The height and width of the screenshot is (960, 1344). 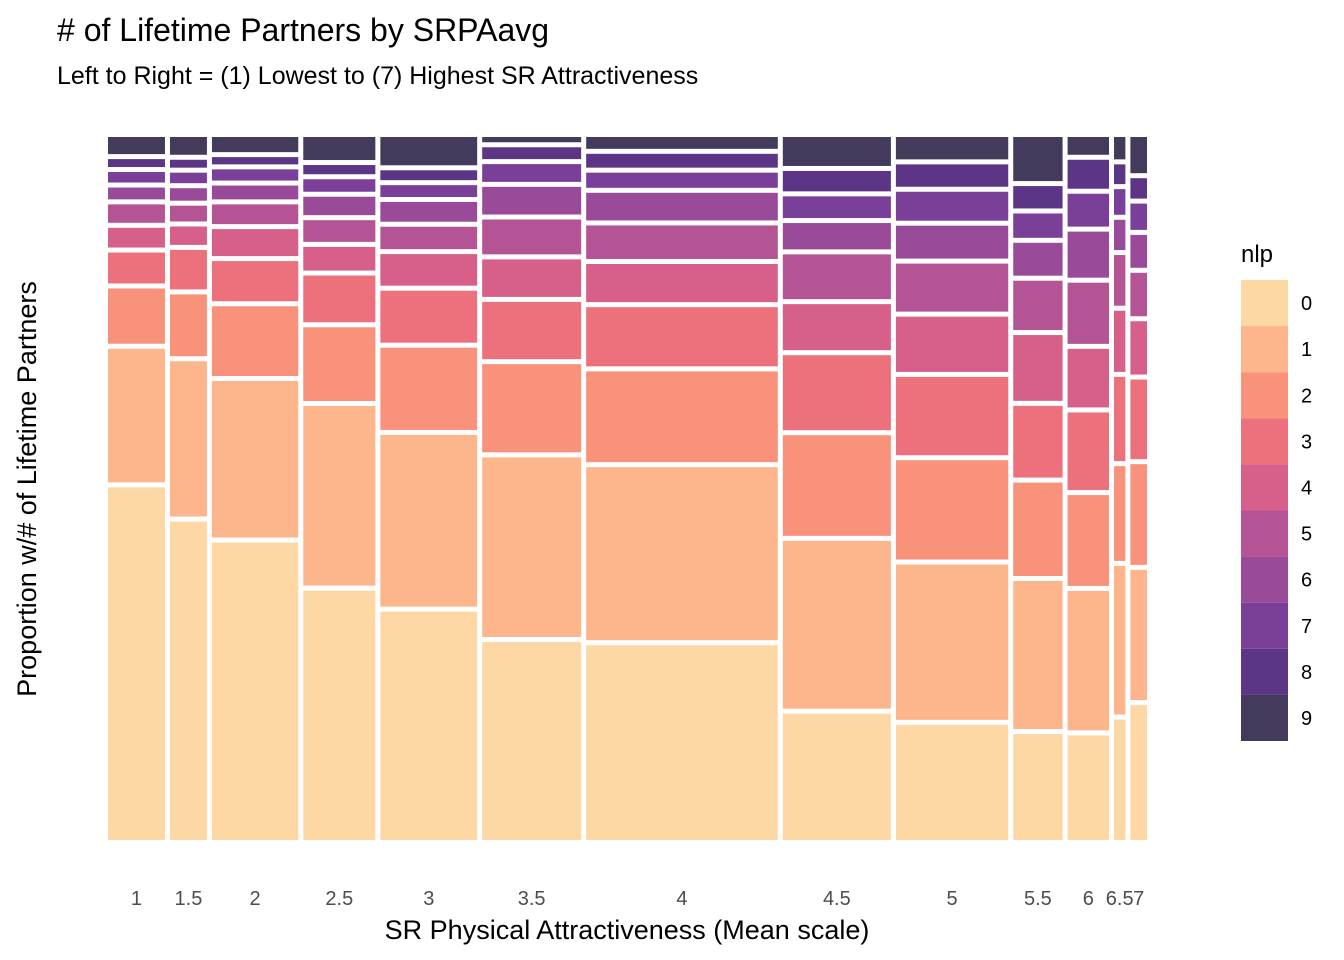 I want to click on tile-6.5-nlp-1, so click(x=1120, y=640).